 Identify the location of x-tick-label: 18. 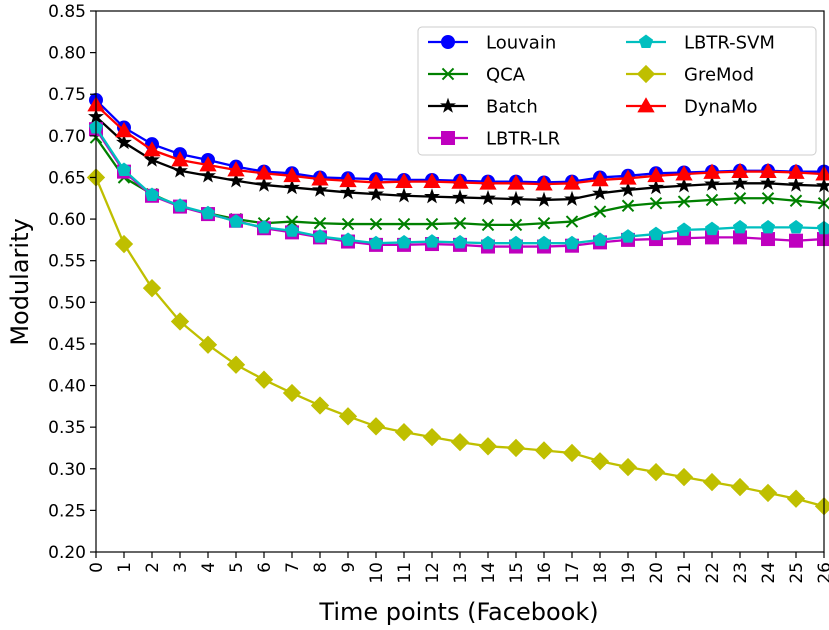
(601, 573).